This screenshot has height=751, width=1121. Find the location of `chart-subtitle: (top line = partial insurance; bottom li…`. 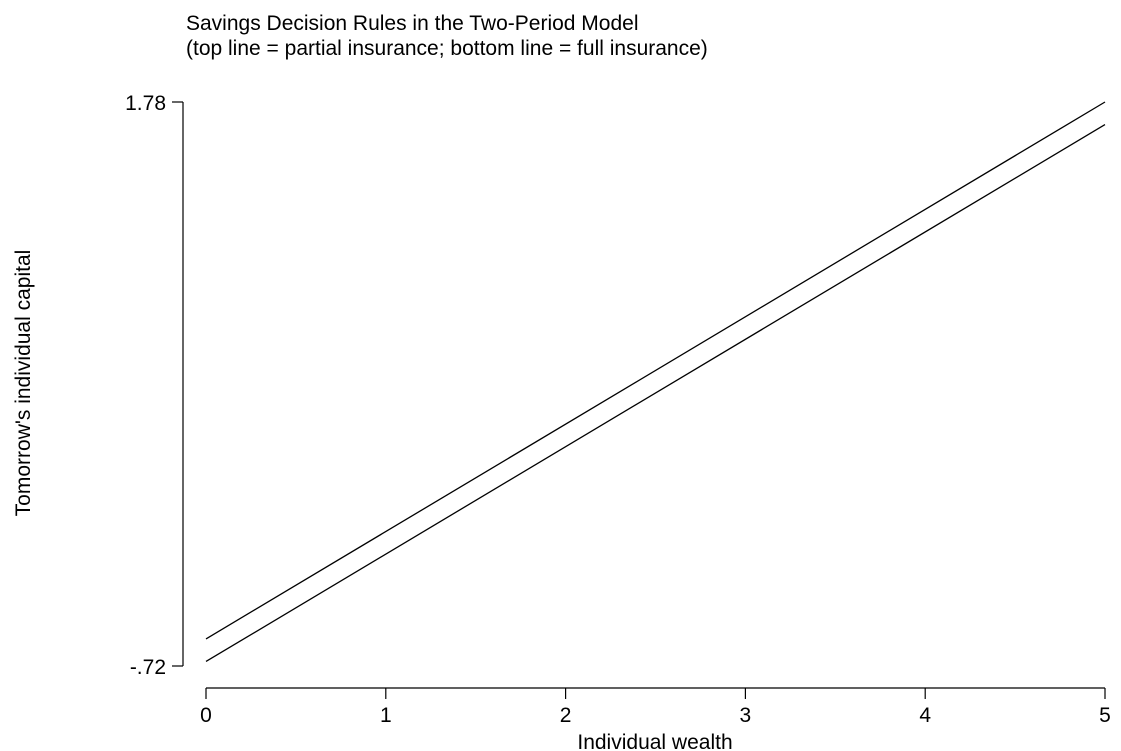

chart-subtitle: (top line = partial insurance; bottom li… is located at coordinates (447, 48).